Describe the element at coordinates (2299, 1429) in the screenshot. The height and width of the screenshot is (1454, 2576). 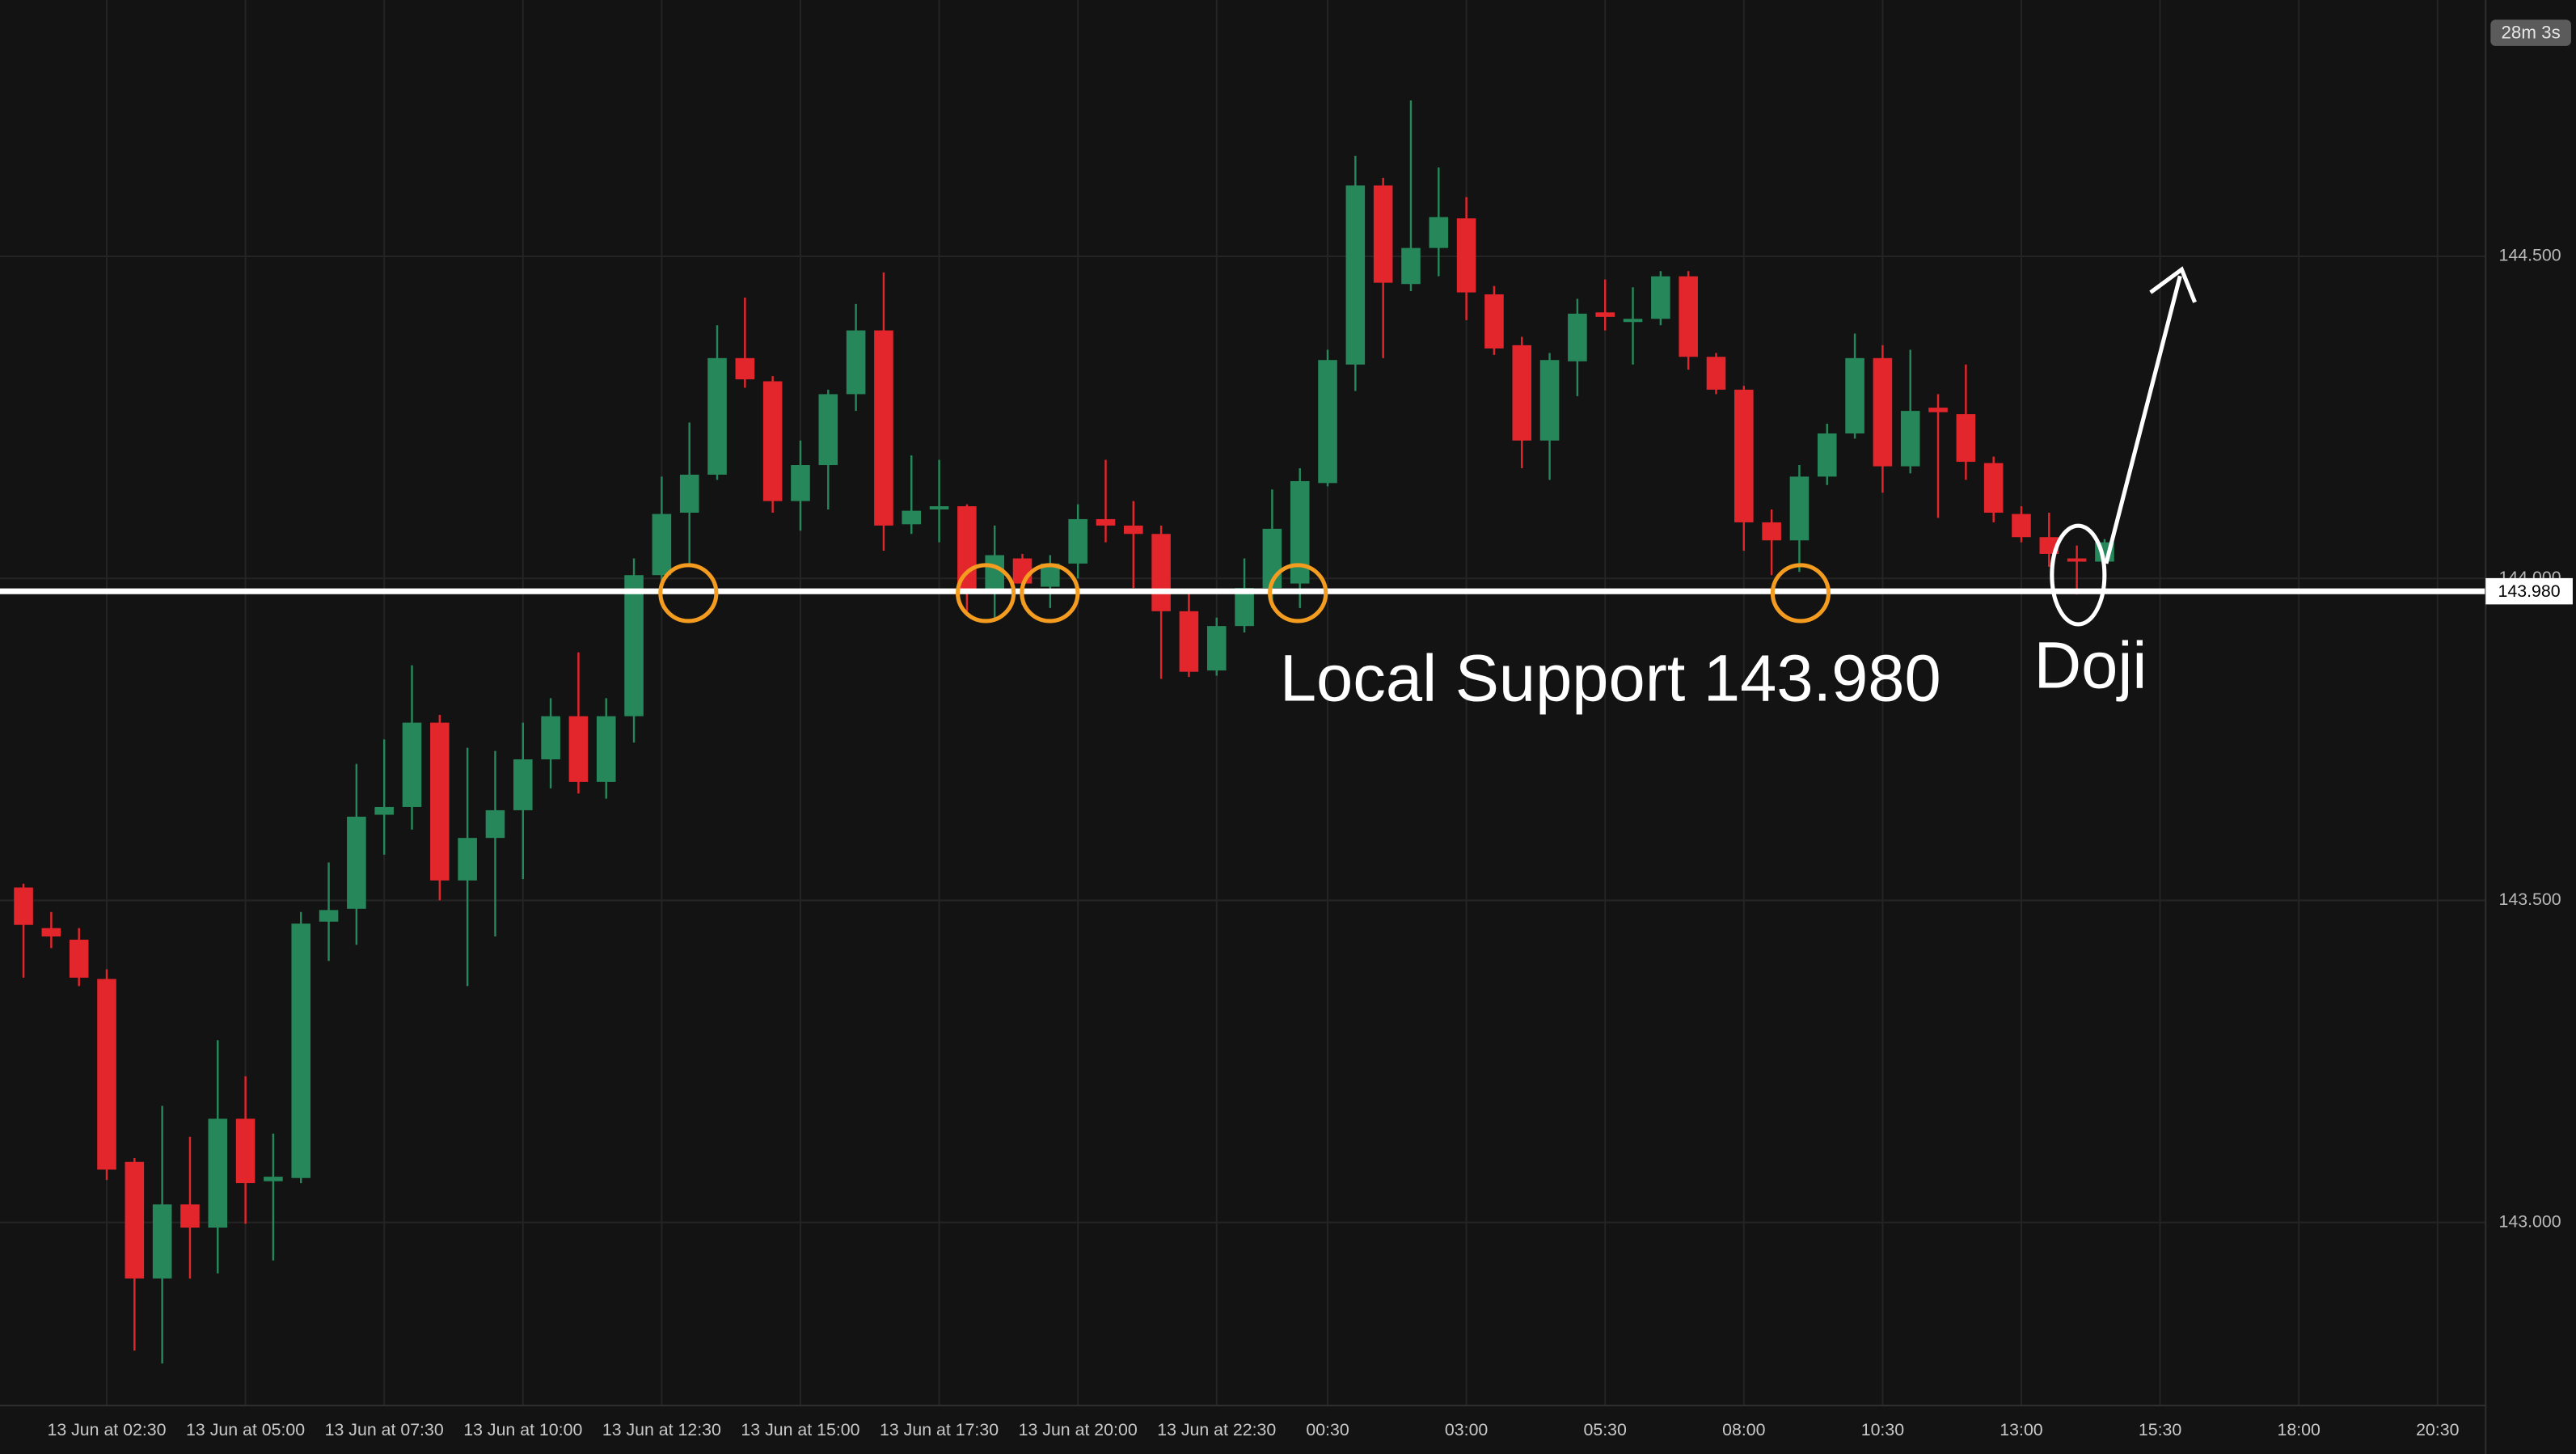
I see `x-tick-label: 18:00` at that location.